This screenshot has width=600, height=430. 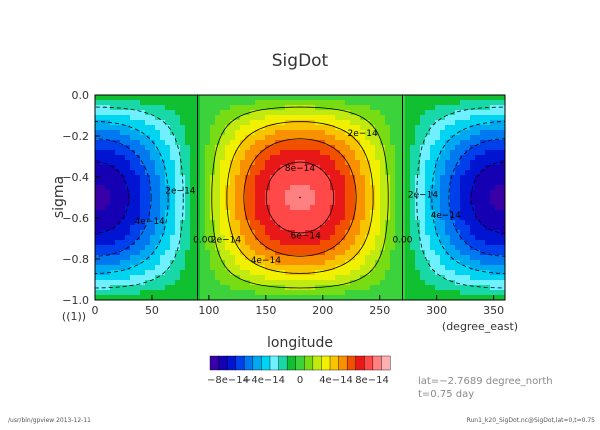 What do you see at coordinates (423, 196) in the screenshot?
I see `contour-label: 2e−14` at bounding box center [423, 196].